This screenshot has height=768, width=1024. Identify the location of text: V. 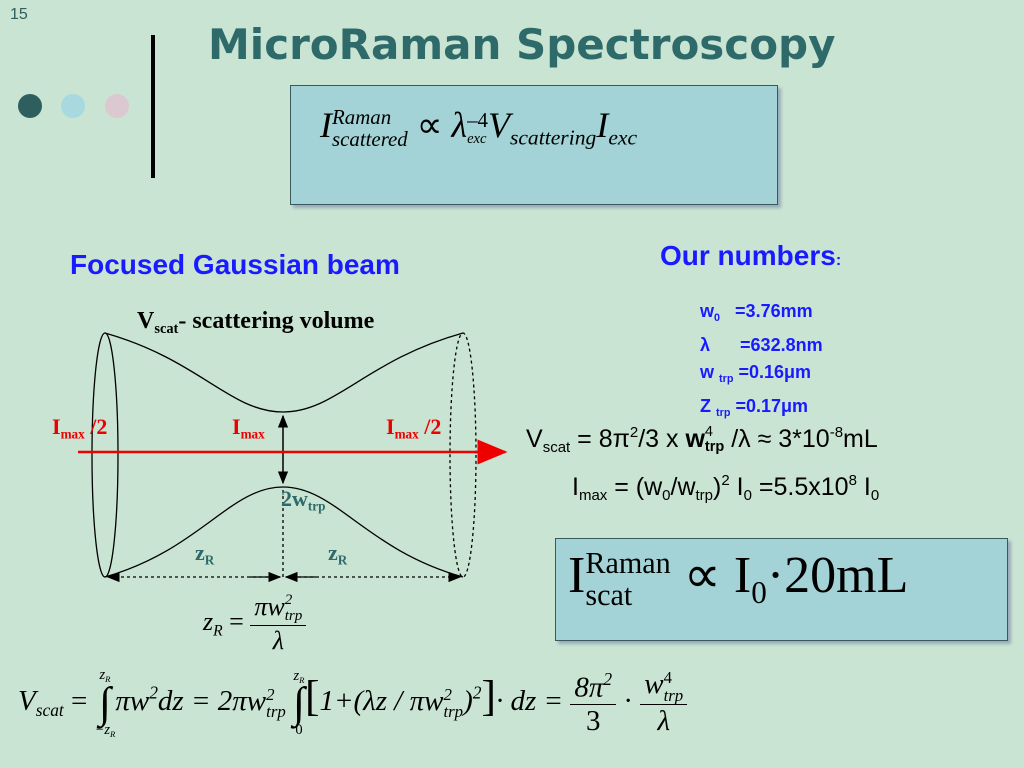
(146, 321).